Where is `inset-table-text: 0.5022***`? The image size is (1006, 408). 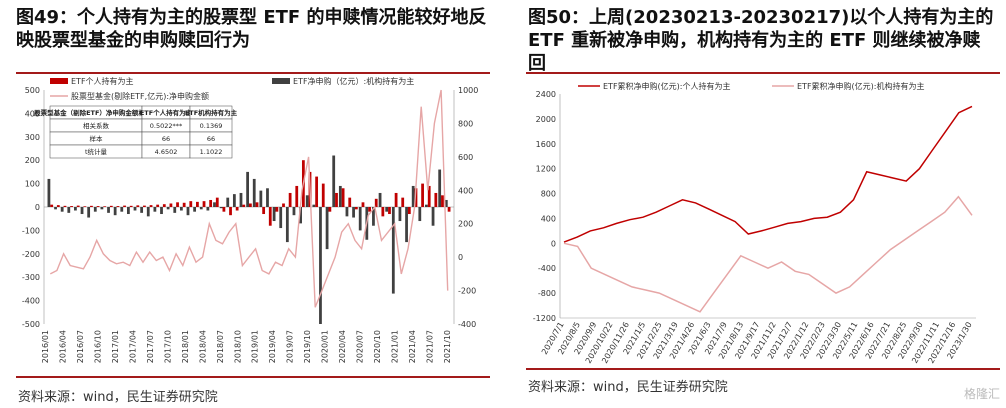
inset-table-text: 0.5022*** is located at coordinates (166, 126).